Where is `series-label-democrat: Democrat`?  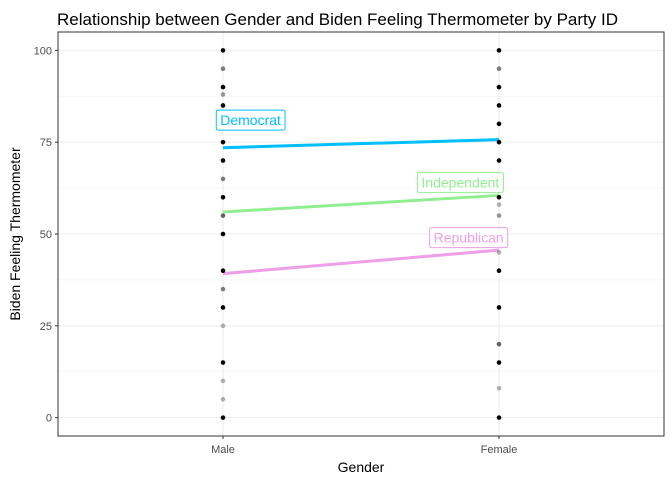 series-label-democrat: Democrat is located at coordinates (250, 120).